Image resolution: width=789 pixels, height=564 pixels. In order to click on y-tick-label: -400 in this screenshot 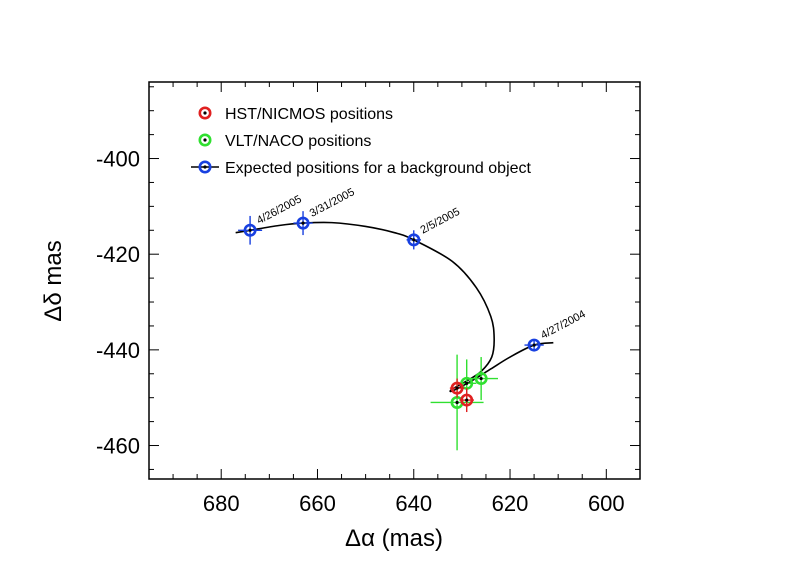, I will do `click(118, 159)`.